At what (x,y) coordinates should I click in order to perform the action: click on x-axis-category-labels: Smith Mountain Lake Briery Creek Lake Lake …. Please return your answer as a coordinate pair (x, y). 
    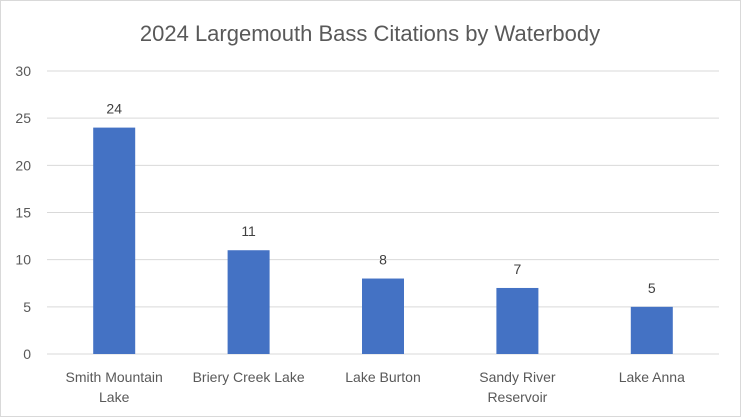
    Looking at the image, I should click on (376, 387).